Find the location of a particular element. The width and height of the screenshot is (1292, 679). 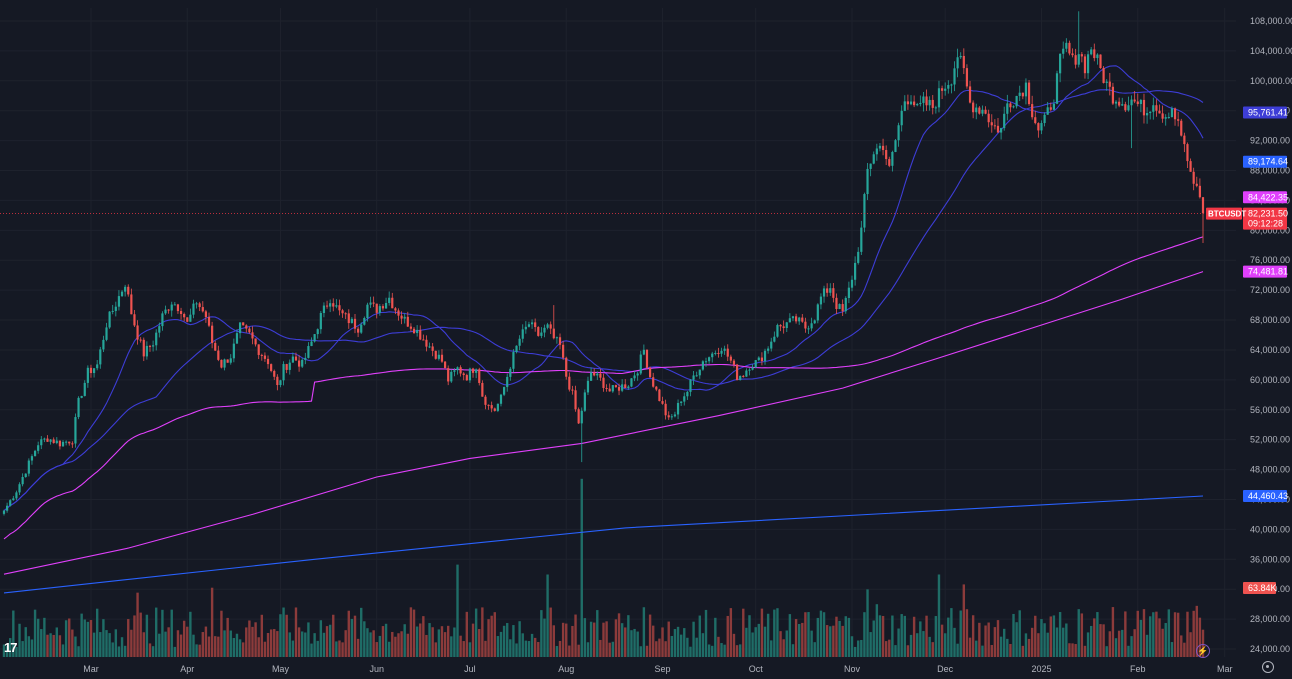

symbol-tag-bg is located at coordinates (1224, 213).